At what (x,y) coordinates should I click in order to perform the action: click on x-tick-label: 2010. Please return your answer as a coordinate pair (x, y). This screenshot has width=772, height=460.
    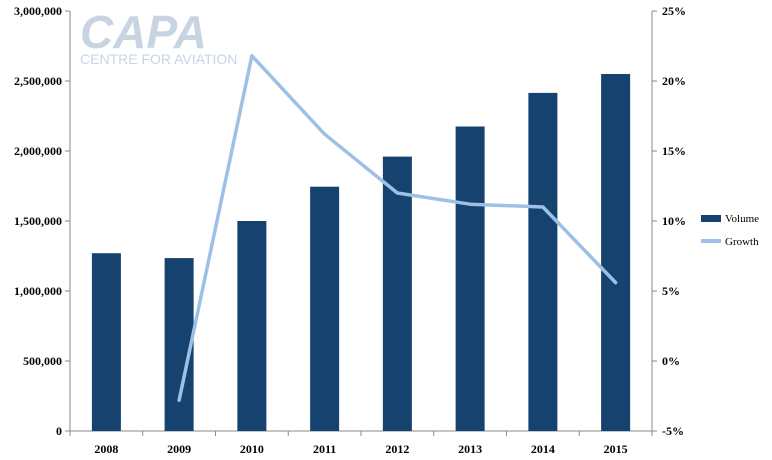
    Looking at the image, I should click on (252, 449).